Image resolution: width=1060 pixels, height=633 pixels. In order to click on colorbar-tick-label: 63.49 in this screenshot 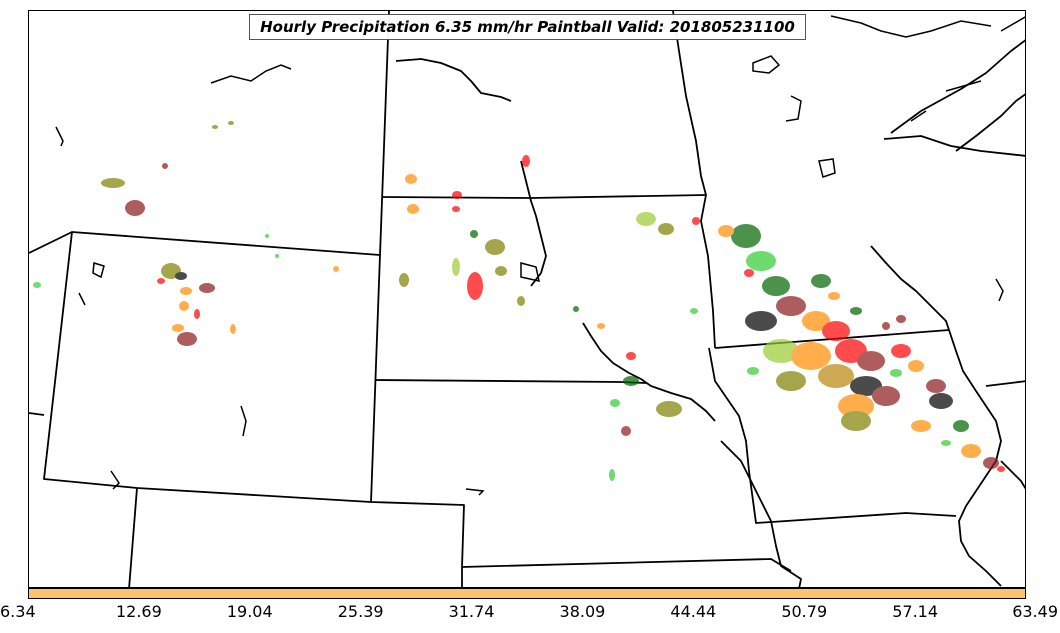, I will do `click(1035, 611)`.